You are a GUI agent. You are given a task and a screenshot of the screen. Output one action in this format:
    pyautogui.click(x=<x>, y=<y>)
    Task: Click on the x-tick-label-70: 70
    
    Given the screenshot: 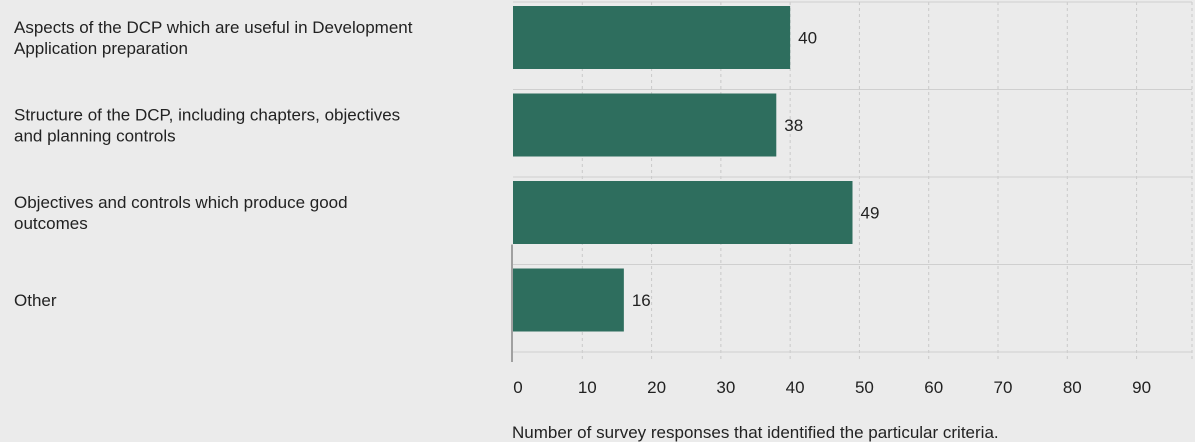 What is the action you would take?
    pyautogui.click(x=1003, y=387)
    